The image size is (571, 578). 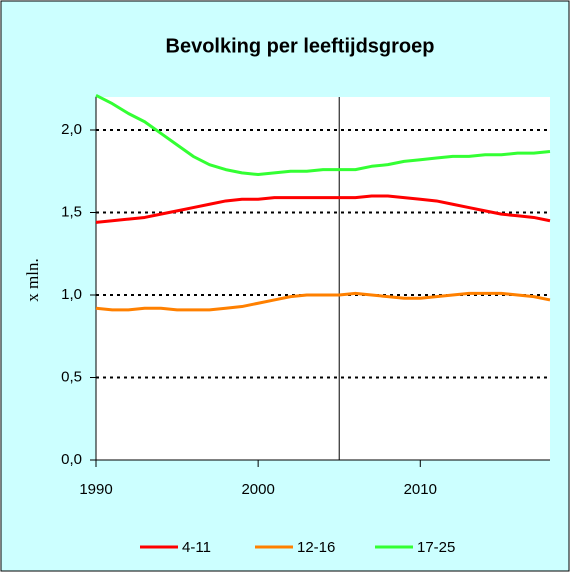 What do you see at coordinates (95, 489) in the screenshot?
I see `x-tick-label: 1990` at bounding box center [95, 489].